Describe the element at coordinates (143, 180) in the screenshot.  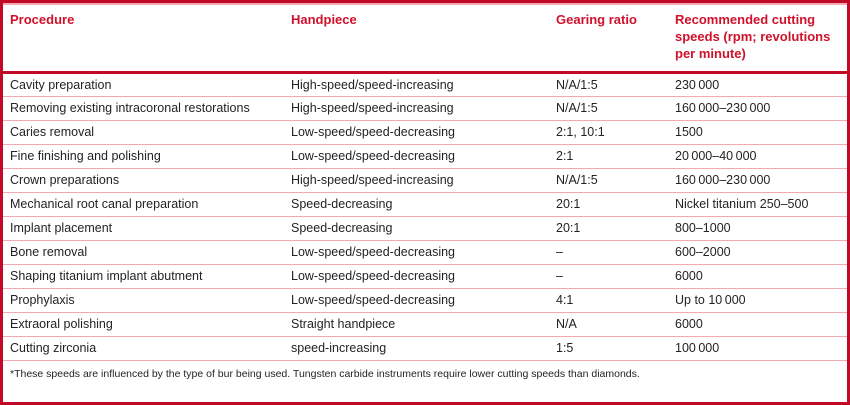
I see `cell-procedure: Crown preparations` at that location.